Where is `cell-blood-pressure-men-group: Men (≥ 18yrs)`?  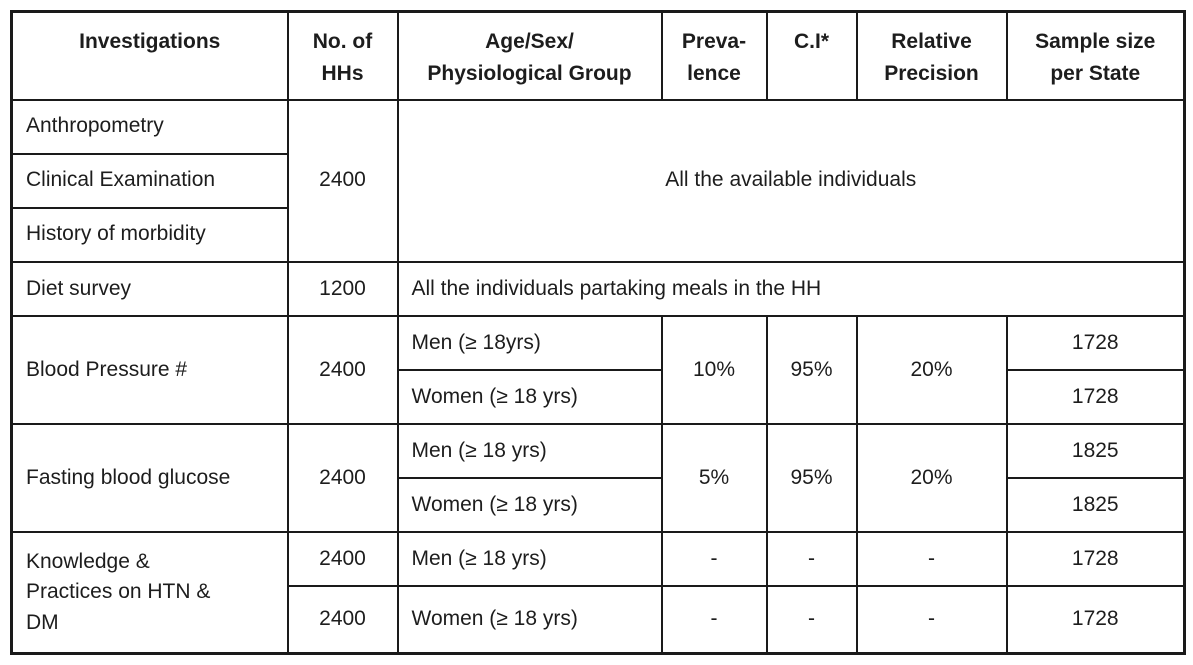
cell-blood-pressure-men-group: Men (≥ 18yrs) is located at coordinates (529, 342).